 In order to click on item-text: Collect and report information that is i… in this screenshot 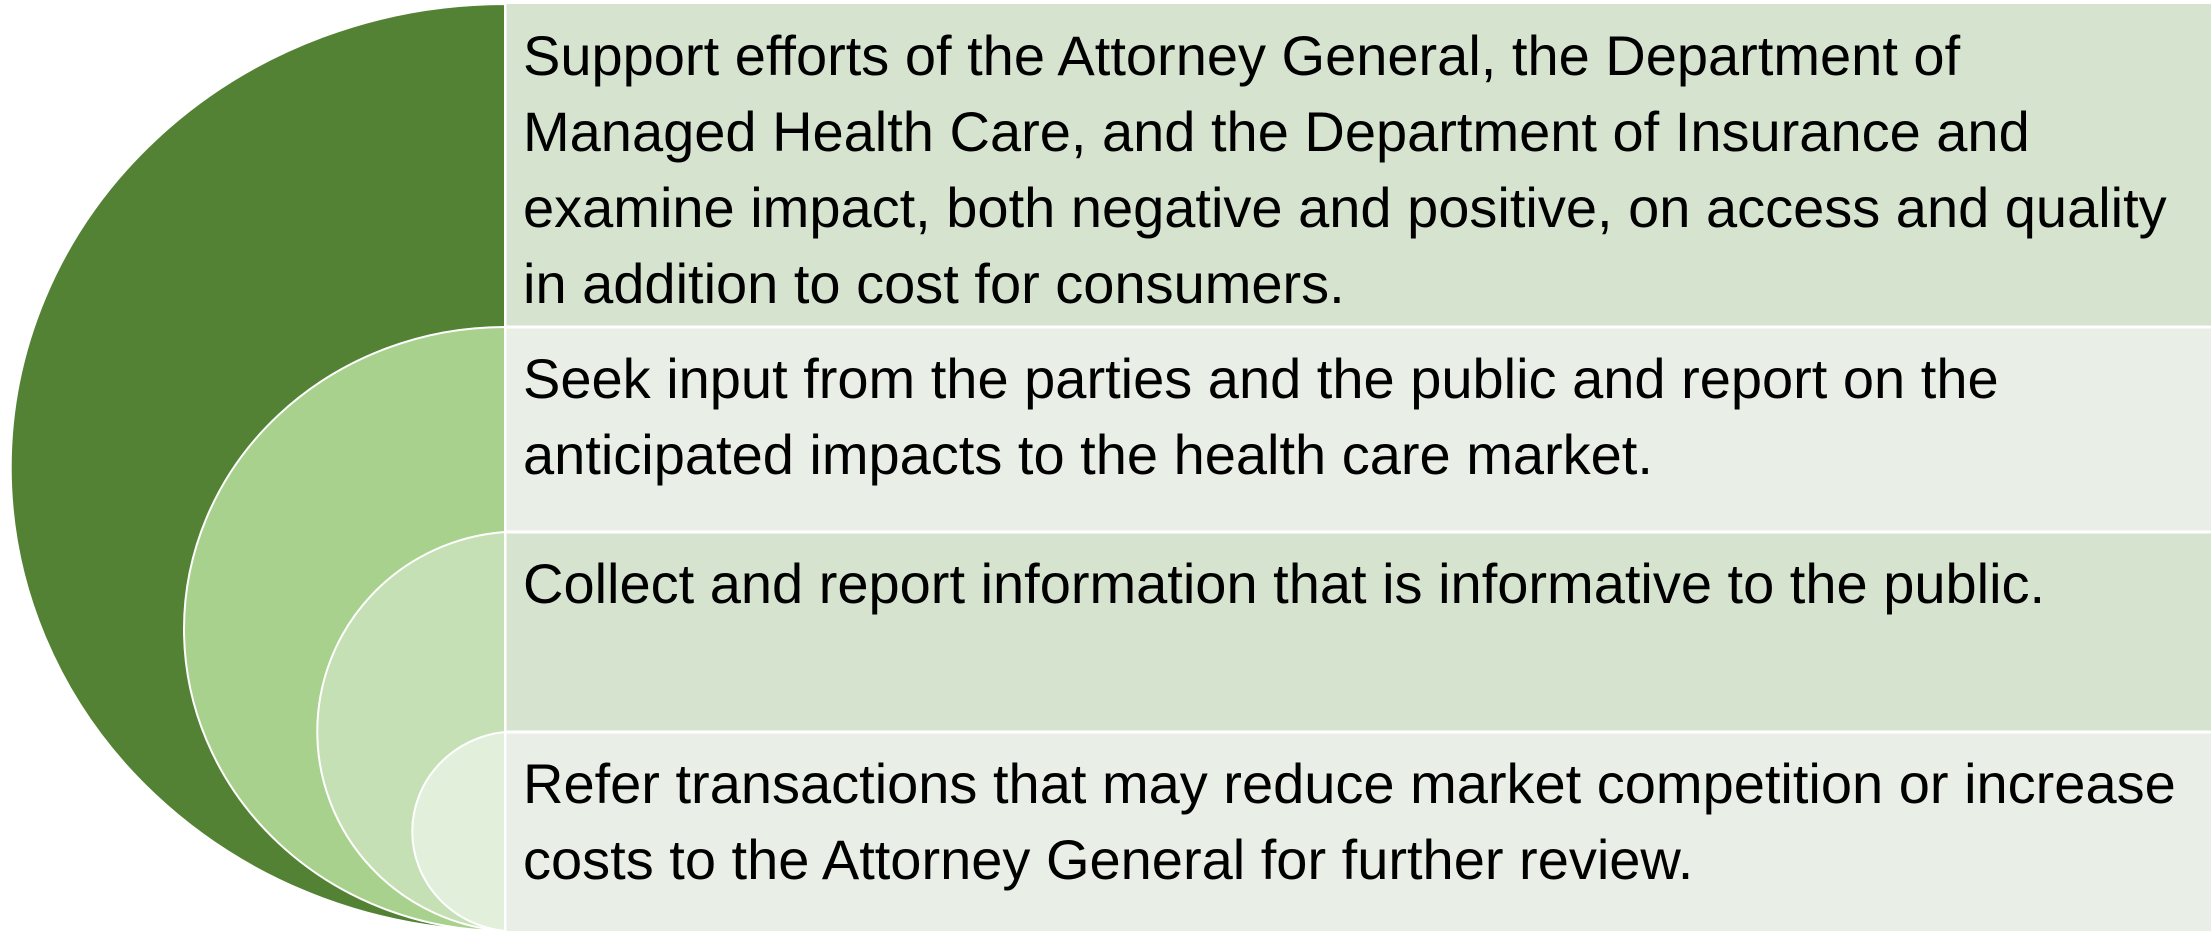, I will do `click(1284, 583)`.